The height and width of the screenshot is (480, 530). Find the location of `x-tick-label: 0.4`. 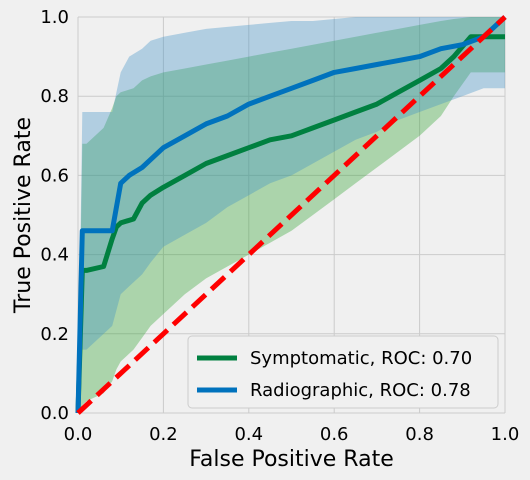

x-tick-label: 0.4 is located at coordinates (248, 434).